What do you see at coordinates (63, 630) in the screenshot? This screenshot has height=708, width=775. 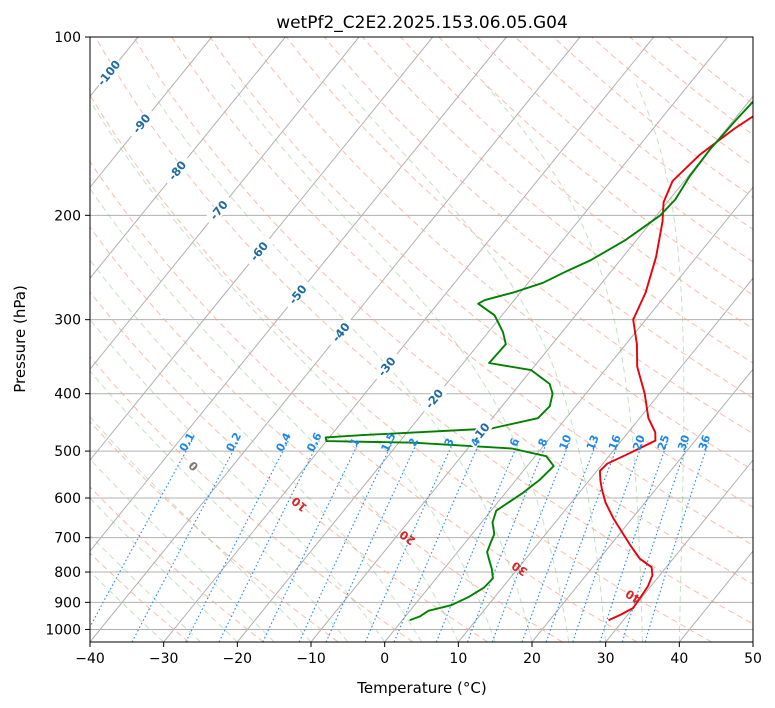 I see `y-tick-label: 1000` at bounding box center [63, 630].